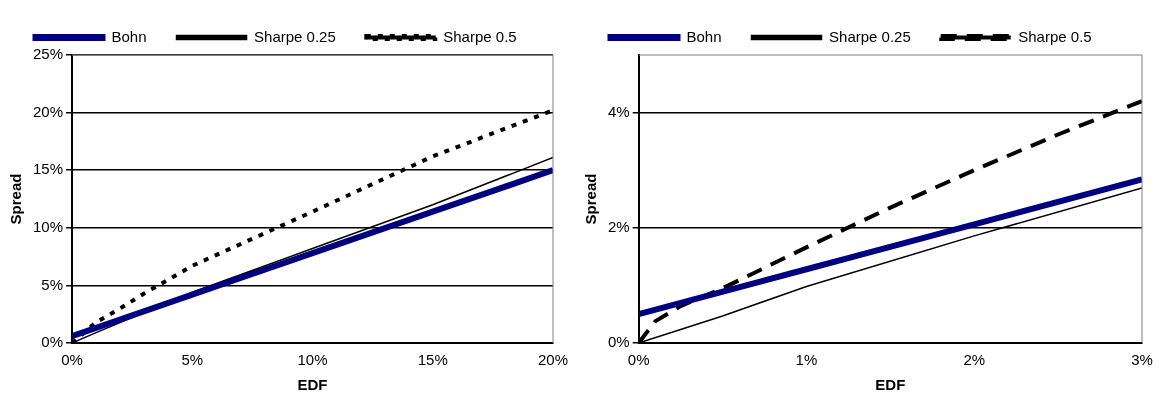 This screenshot has height=401, width=1164. What do you see at coordinates (48, 226) in the screenshot?
I see `y-tick-label: 10%` at bounding box center [48, 226].